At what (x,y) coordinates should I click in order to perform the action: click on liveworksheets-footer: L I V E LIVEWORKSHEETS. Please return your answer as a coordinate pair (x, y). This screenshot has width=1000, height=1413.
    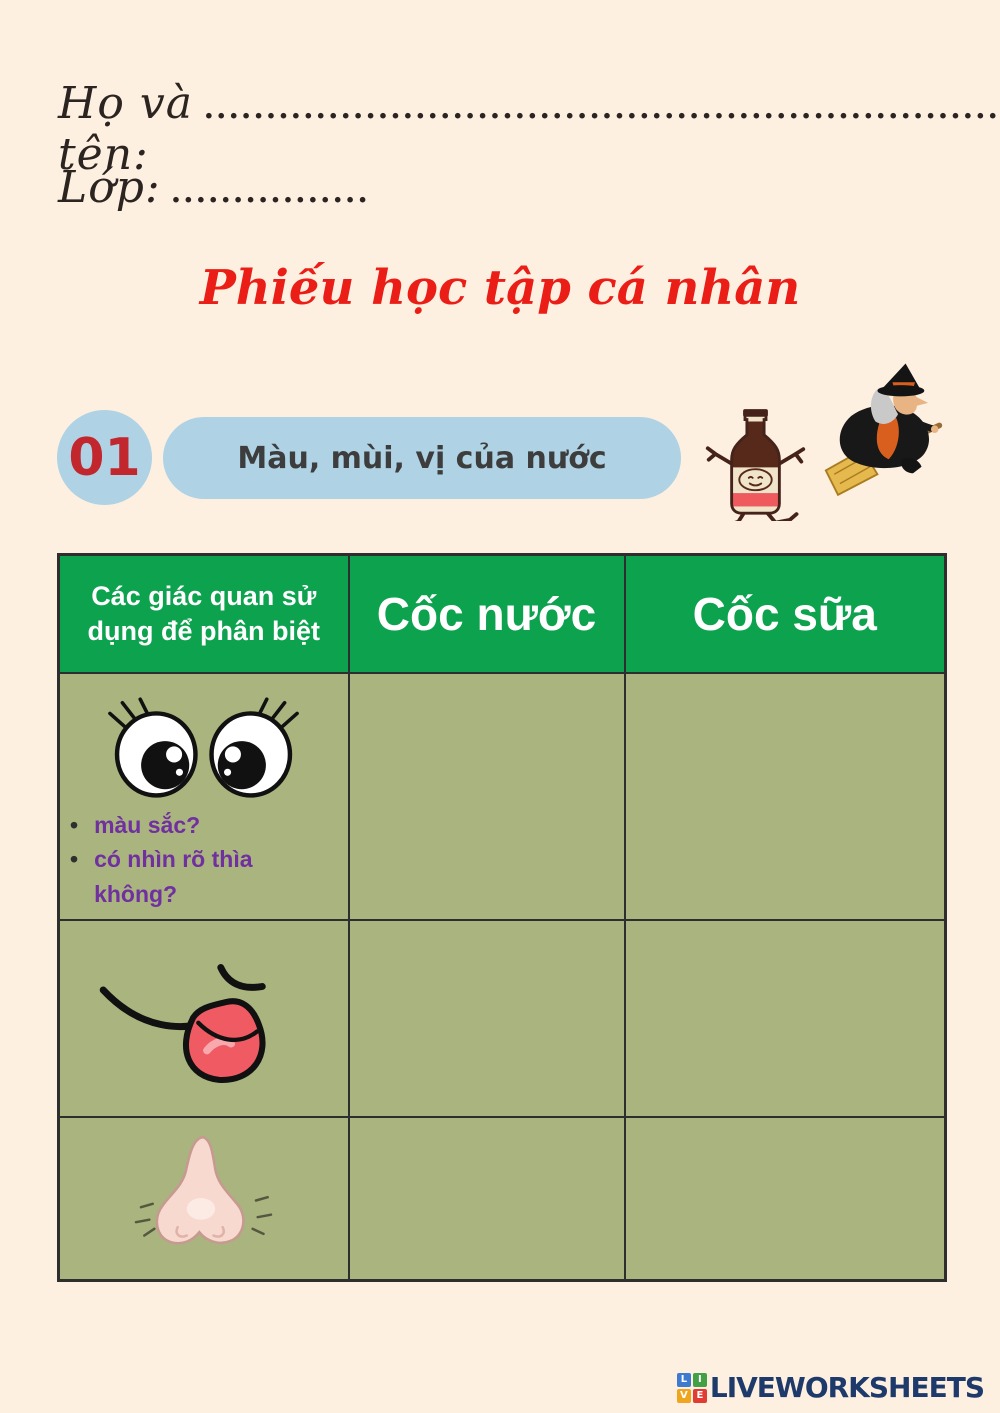
    Looking at the image, I should click on (830, 1387).